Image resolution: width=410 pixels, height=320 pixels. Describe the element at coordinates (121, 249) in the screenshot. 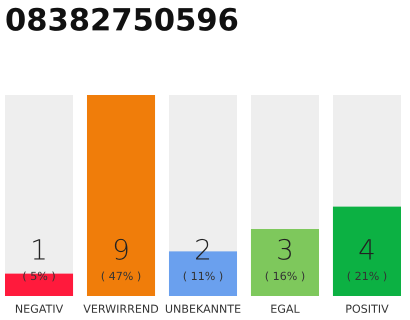

I see `data-label: 9` at that location.